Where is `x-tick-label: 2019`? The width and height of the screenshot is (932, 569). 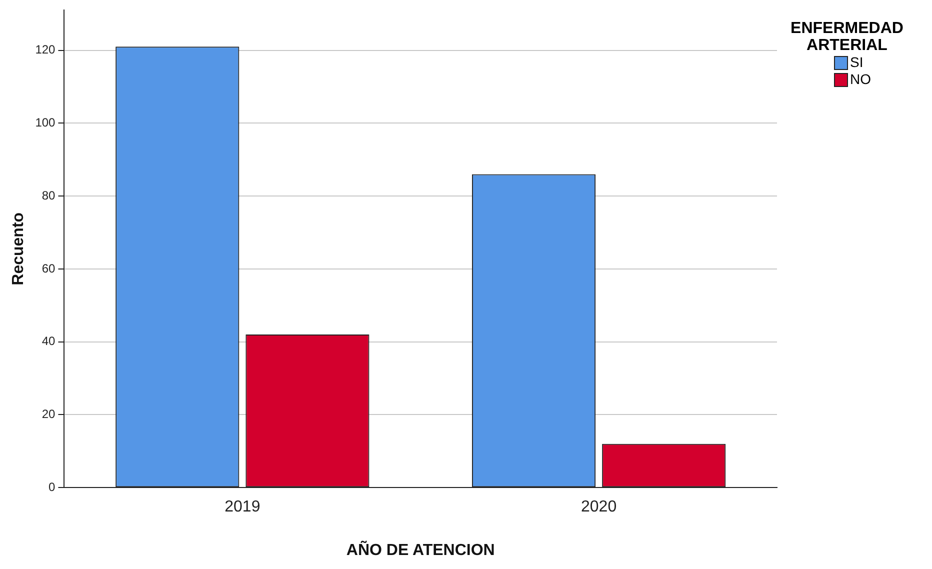 x-tick-label: 2019 is located at coordinates (242, 507).